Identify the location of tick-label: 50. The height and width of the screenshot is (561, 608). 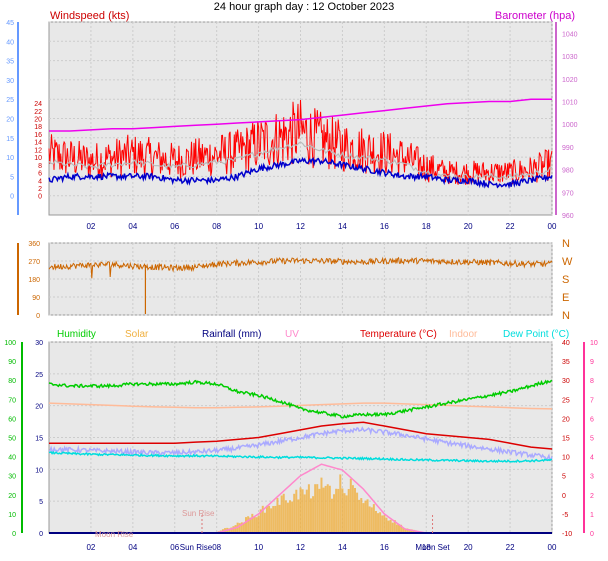
(12, 439).